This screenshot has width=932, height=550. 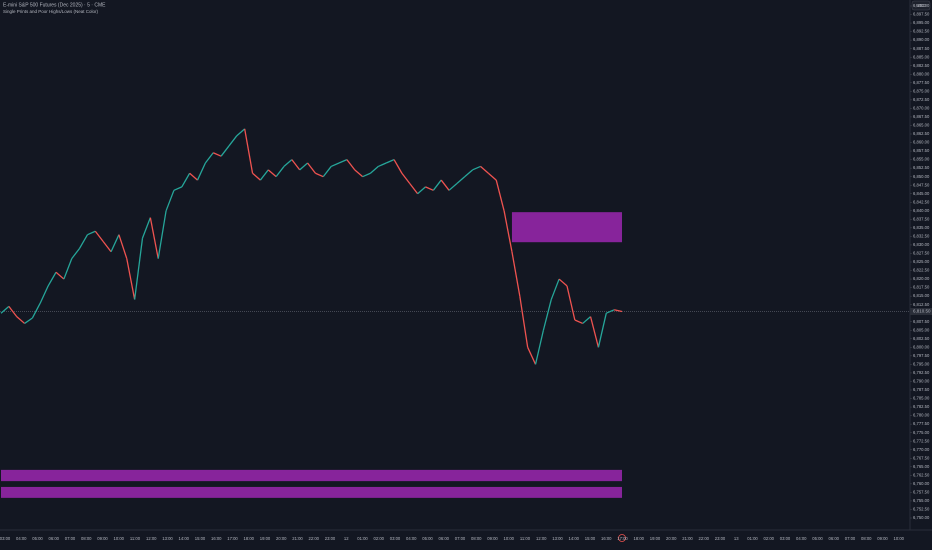 I want to click on y-tick-label: 6,900.00, so click(x=921, y=5).